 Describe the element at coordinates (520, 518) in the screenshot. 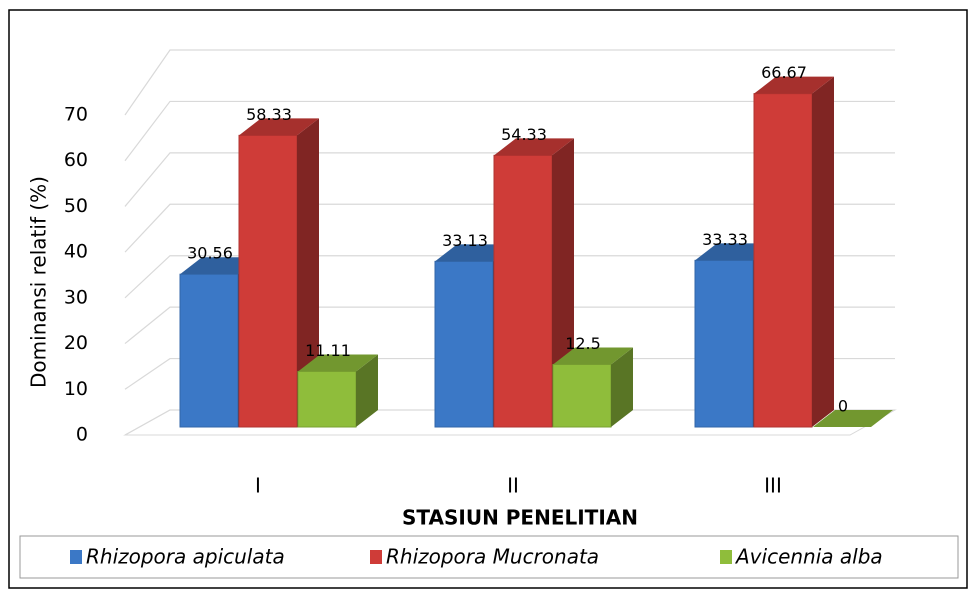

I see `x-axis-title: STASIUN PENELITIAN` at that location.